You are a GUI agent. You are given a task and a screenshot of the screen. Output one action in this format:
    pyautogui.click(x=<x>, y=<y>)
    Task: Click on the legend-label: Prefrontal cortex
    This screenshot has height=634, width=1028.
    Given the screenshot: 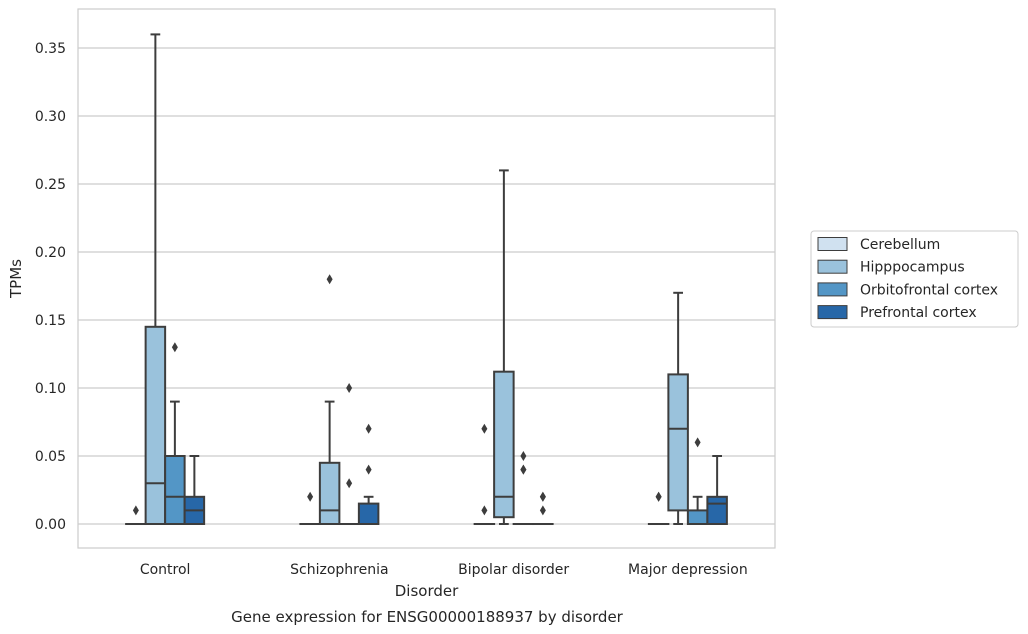 What is the action you would take?
    pyautogui.click(x=918, y=313)
    